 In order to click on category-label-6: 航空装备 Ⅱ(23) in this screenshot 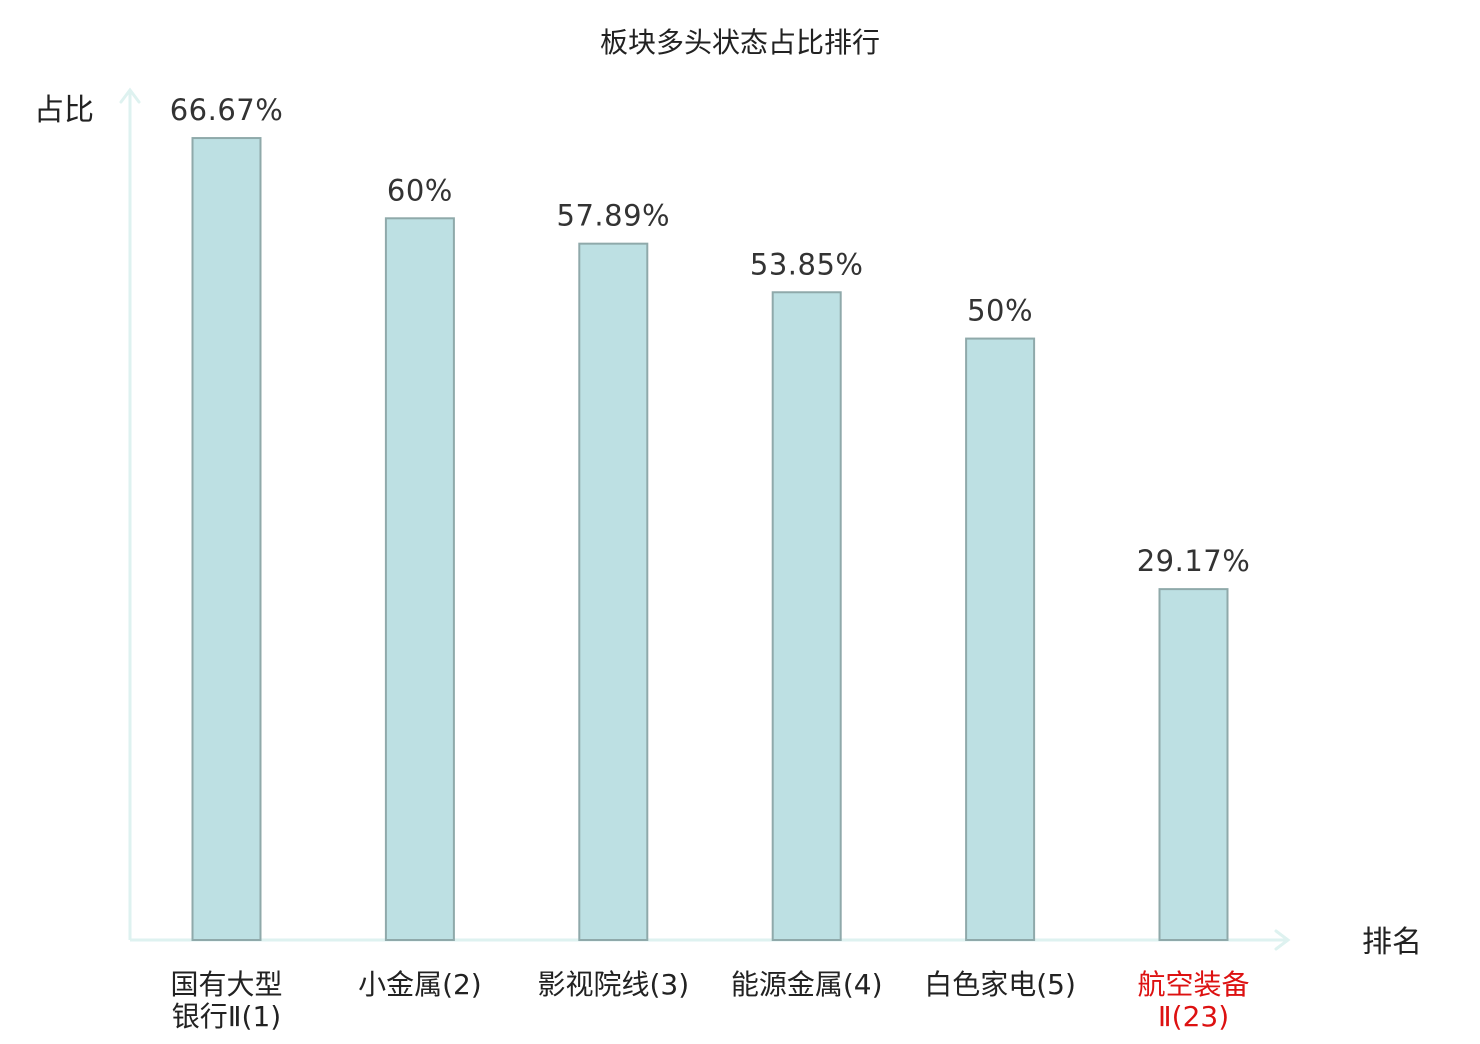, I will do `click(1193, 1000)`.